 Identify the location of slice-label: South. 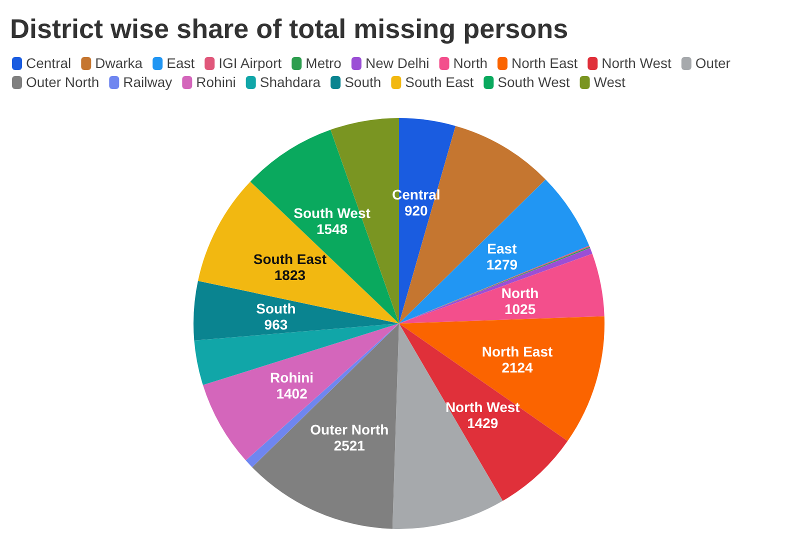
(276, 308).